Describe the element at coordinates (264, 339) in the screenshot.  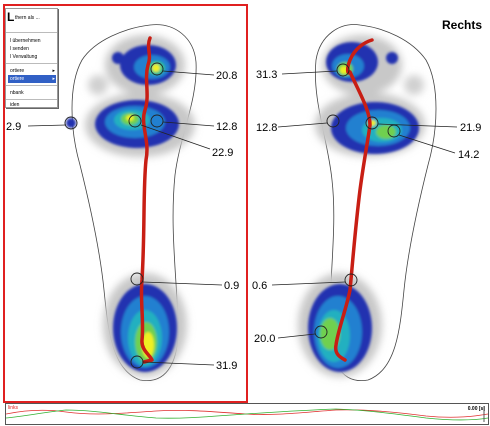
I see `right-label-6: 20.0` at that location.